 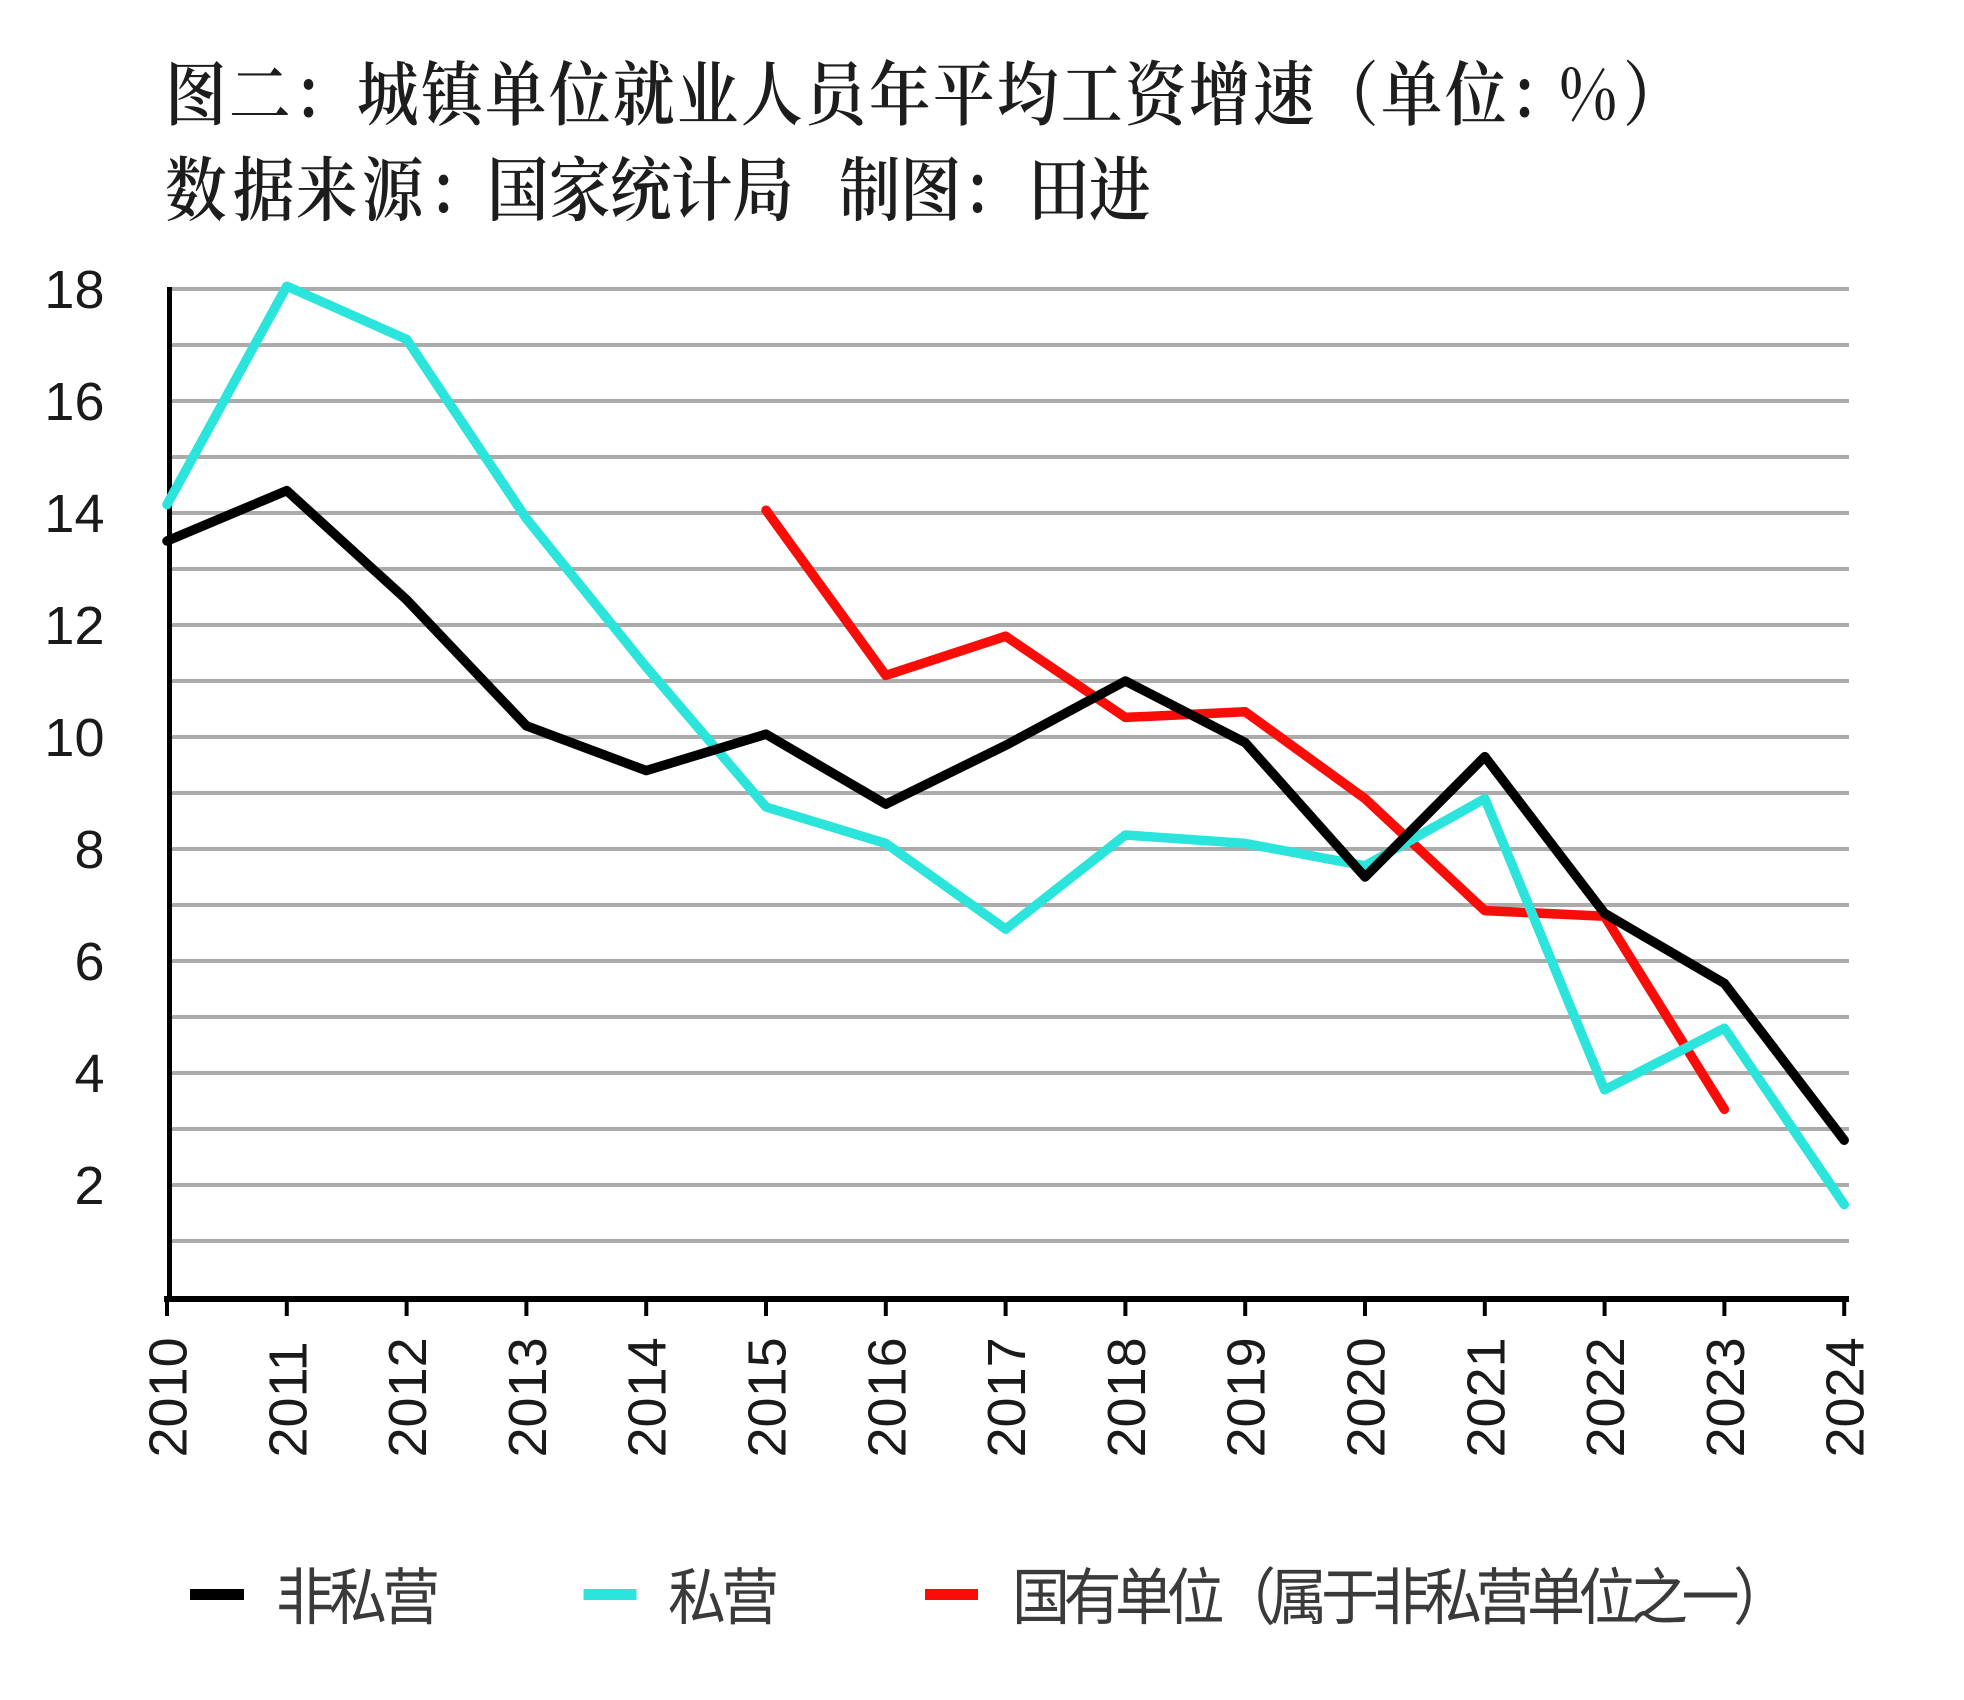 I want to click on svg-text: 2022, so click(x=1606, y=1397).